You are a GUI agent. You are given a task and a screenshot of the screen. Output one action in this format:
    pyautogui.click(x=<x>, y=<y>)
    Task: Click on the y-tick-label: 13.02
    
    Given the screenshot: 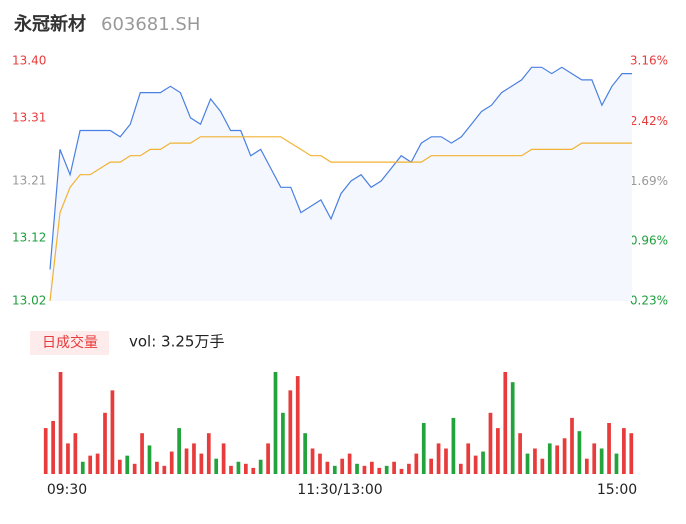 What is the action you would take?
    pyautogui.click(x=29, y=301)
    